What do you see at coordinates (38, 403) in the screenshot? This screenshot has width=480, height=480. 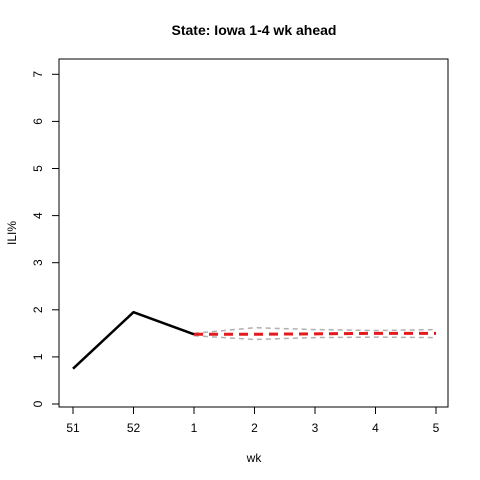 I see `y-tick-label: 0` at bounding box center [38, 403].